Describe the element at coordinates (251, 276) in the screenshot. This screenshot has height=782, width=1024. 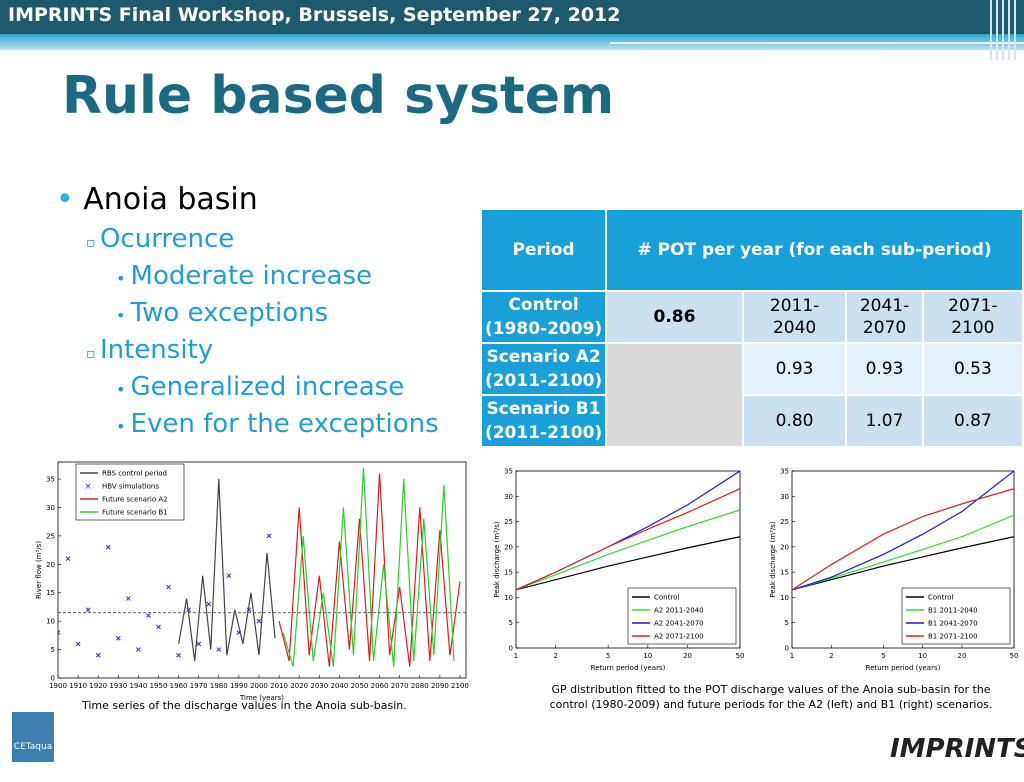
I see `bullet-text: Moderate increase` at that location.